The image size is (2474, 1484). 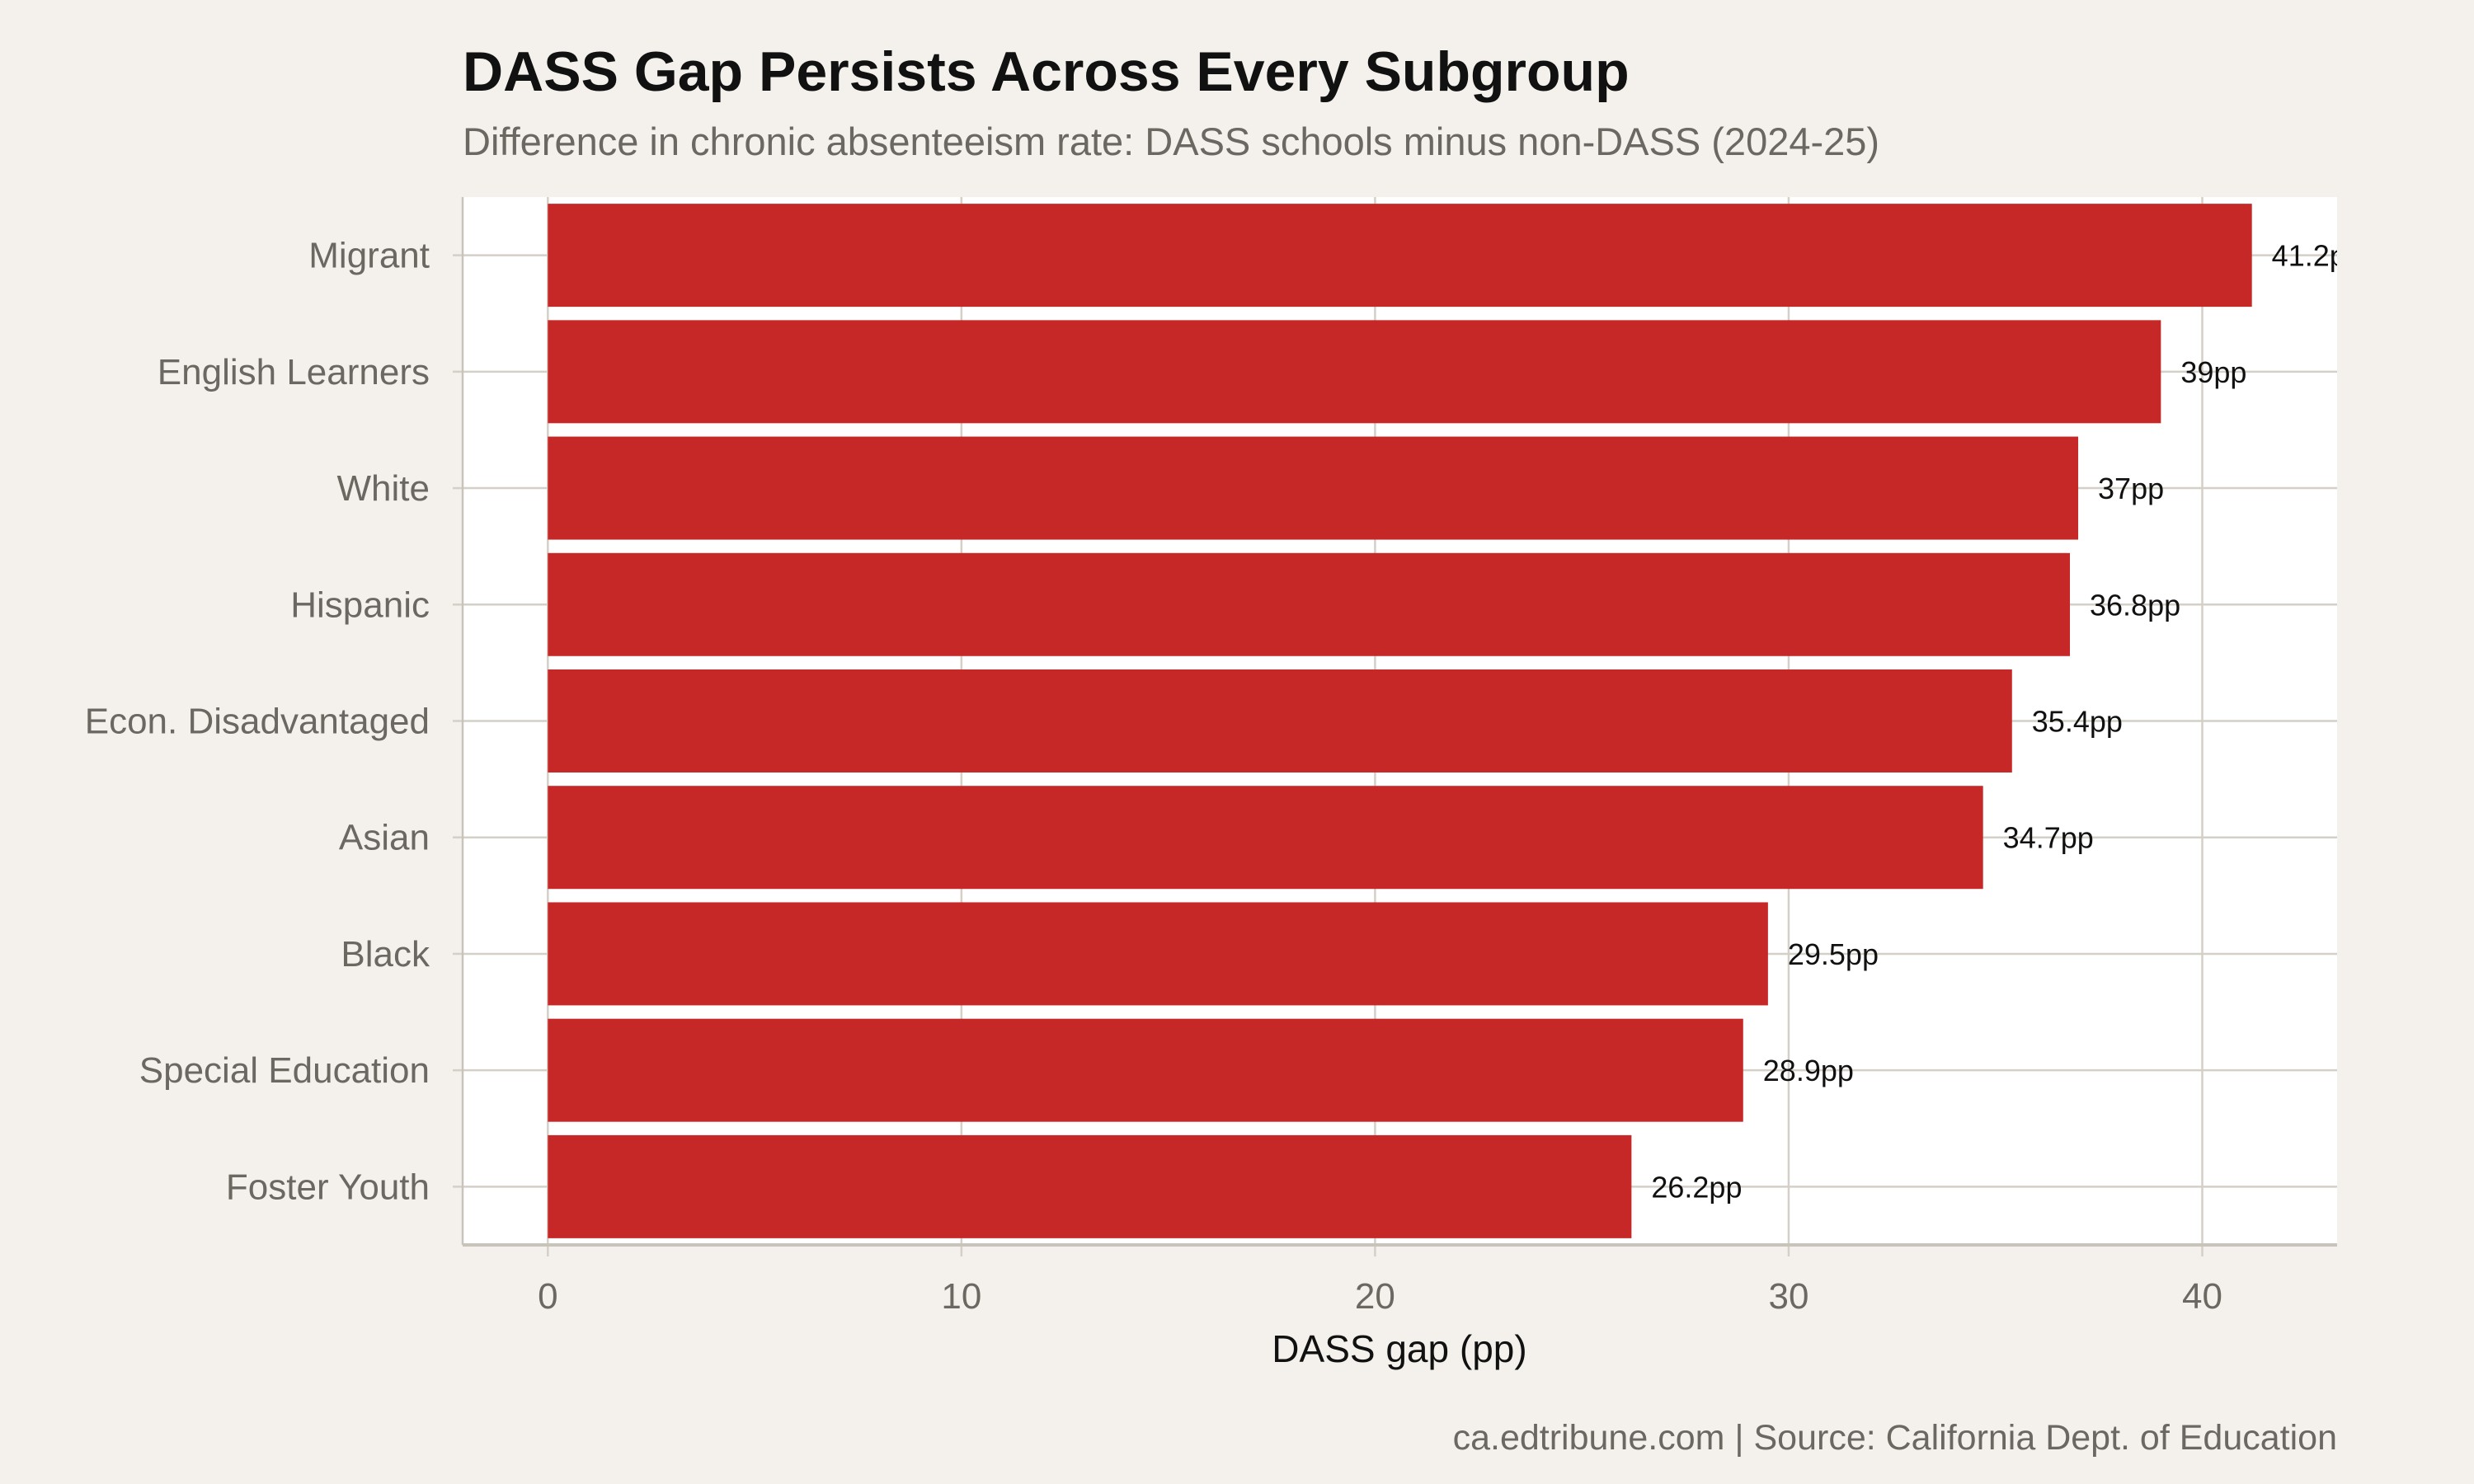 What do you see at coordinates (1696, 1187) in the screenshot?
I see `value-label: 26.2pp` at bounding box center [1696, 1187].